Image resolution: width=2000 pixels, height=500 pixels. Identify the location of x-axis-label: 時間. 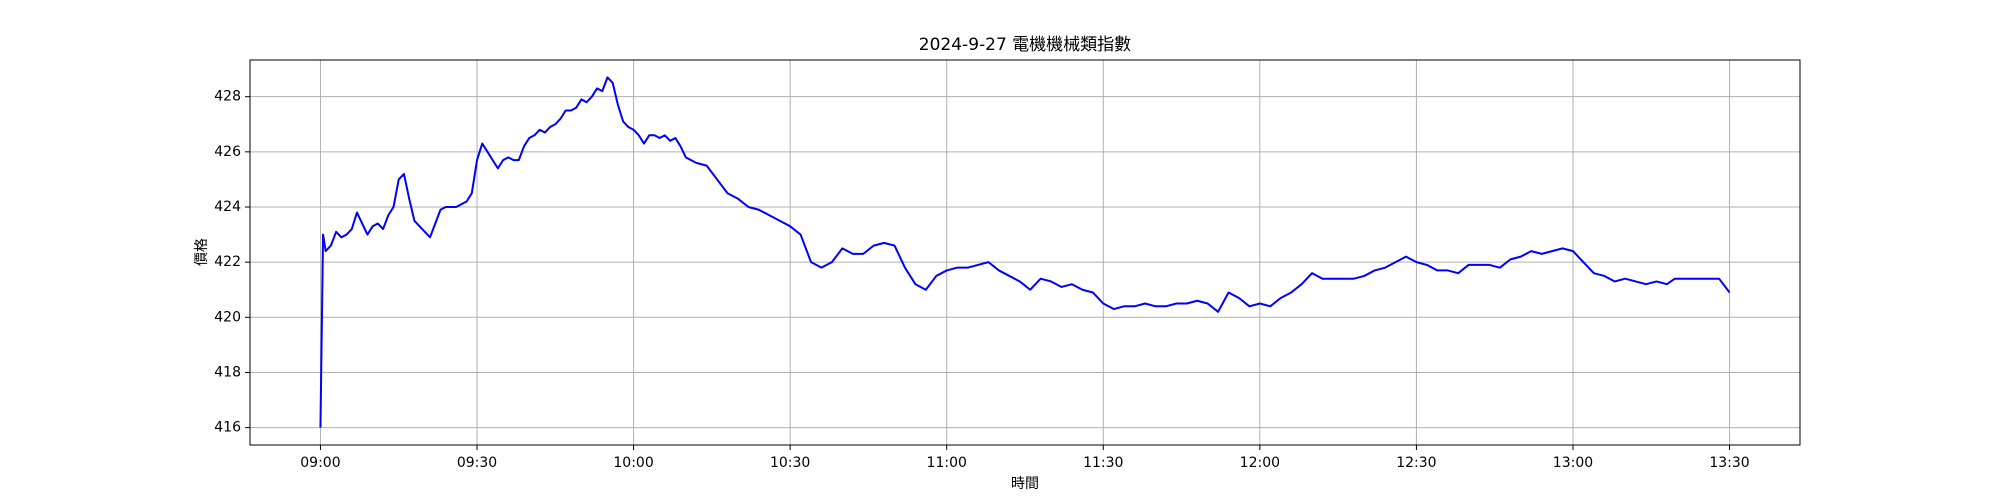
(1025, 484).